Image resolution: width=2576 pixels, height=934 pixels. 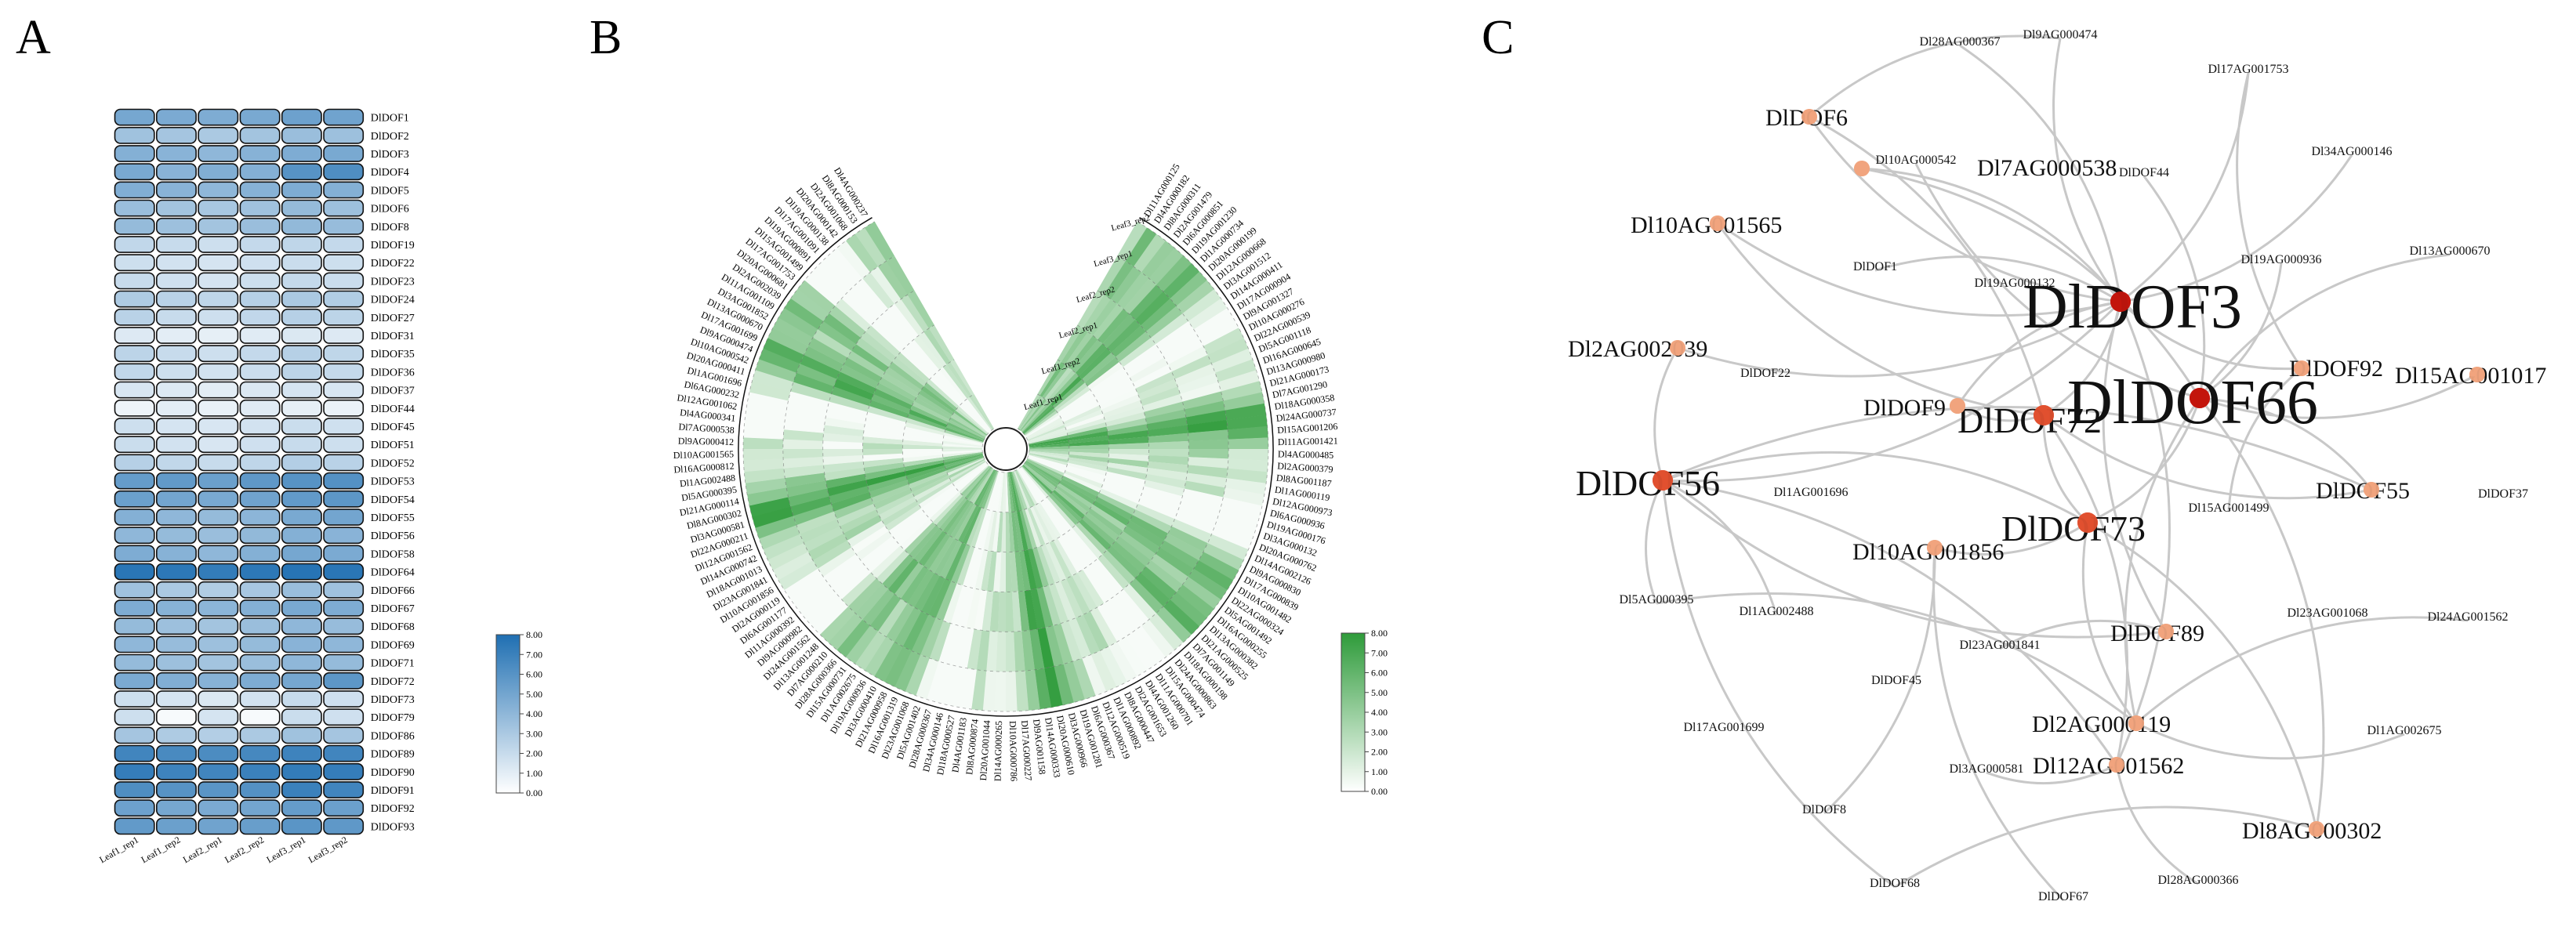 What do you see at coordinates (2000, 645) in the screenshot?
I see `network-node-label: Dl23AG001841` at bounding box center [2000, 645].